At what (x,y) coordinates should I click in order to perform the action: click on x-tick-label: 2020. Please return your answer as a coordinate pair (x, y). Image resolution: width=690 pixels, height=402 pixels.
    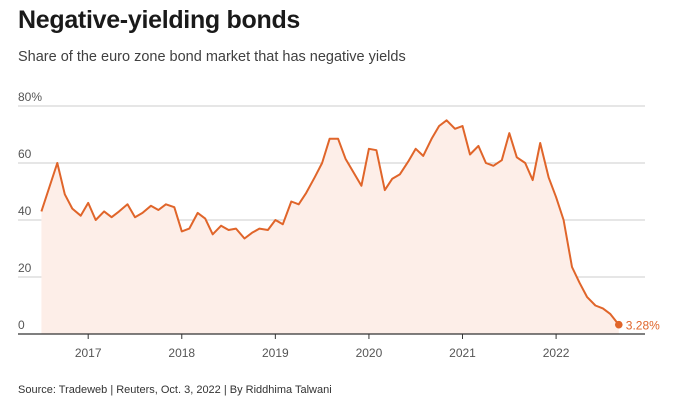
    Looking at the image, I should click on (369, 353).